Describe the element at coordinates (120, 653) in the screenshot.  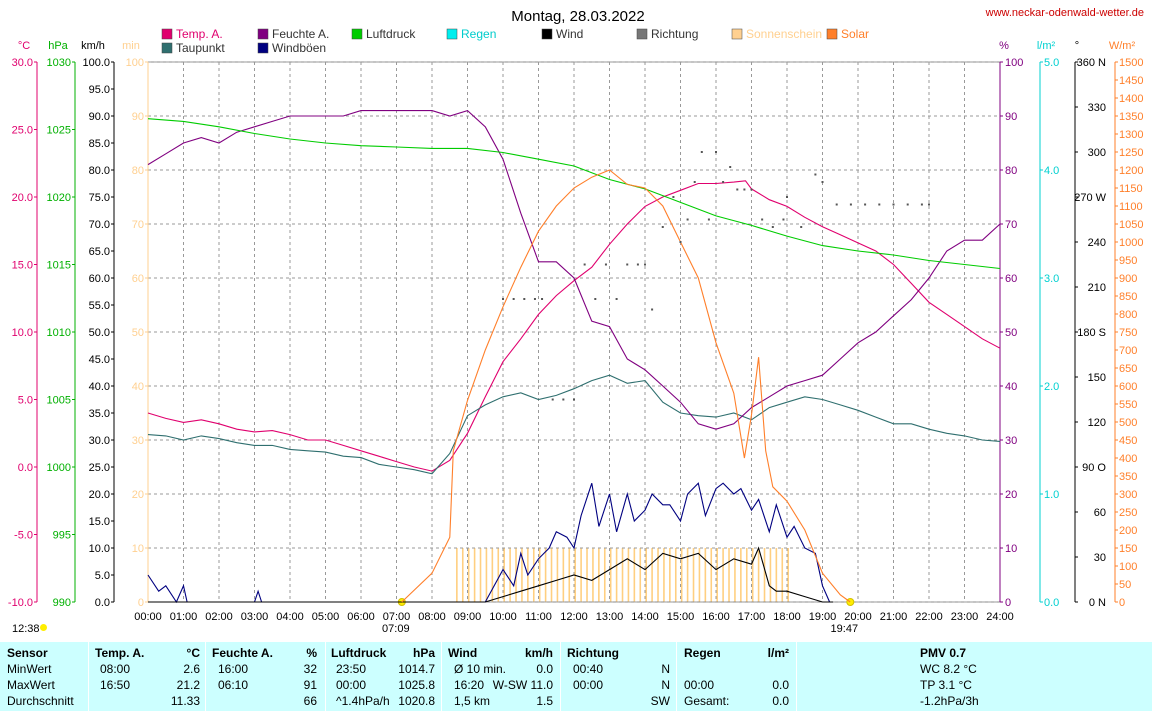
I see `header-temp: Temp. A.` at that location.